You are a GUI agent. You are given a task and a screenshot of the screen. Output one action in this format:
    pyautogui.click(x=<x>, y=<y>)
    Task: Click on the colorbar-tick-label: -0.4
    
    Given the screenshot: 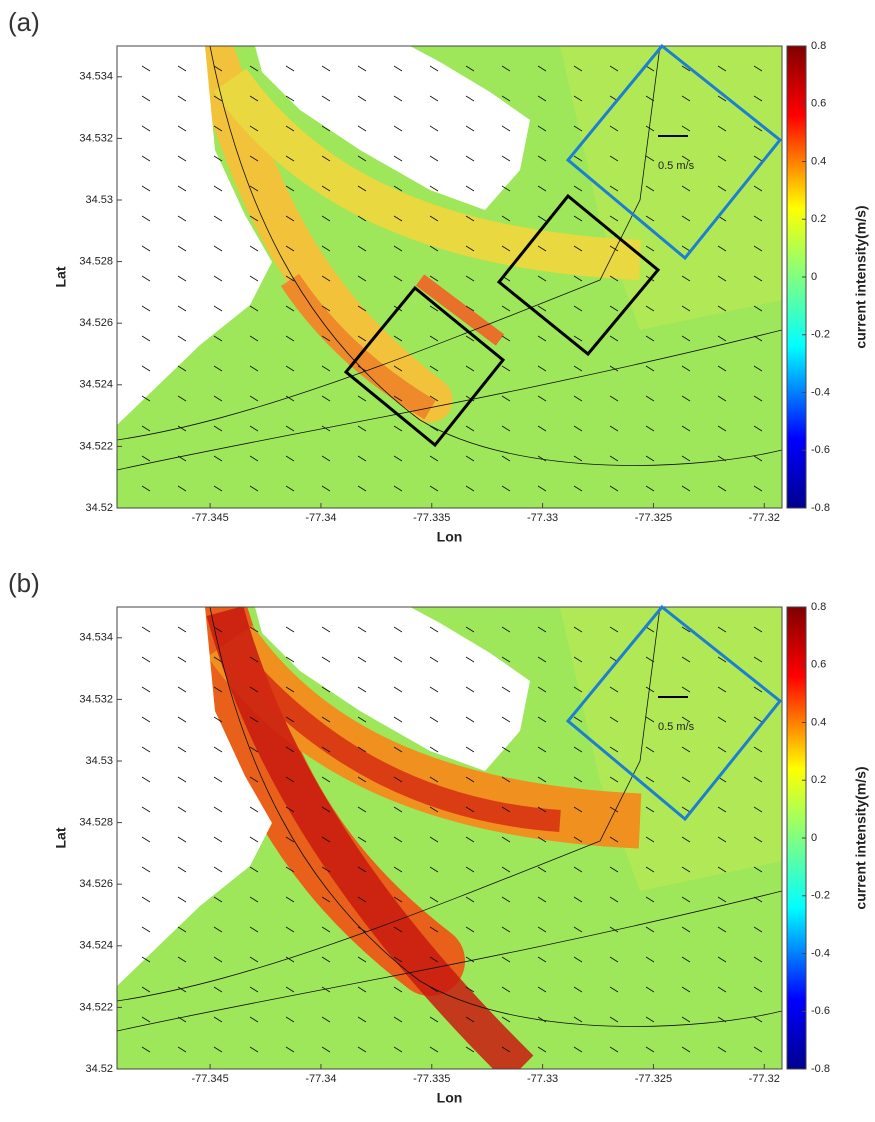 What is the action you would take?
    pyautogui.click(x=820, y=953)
    